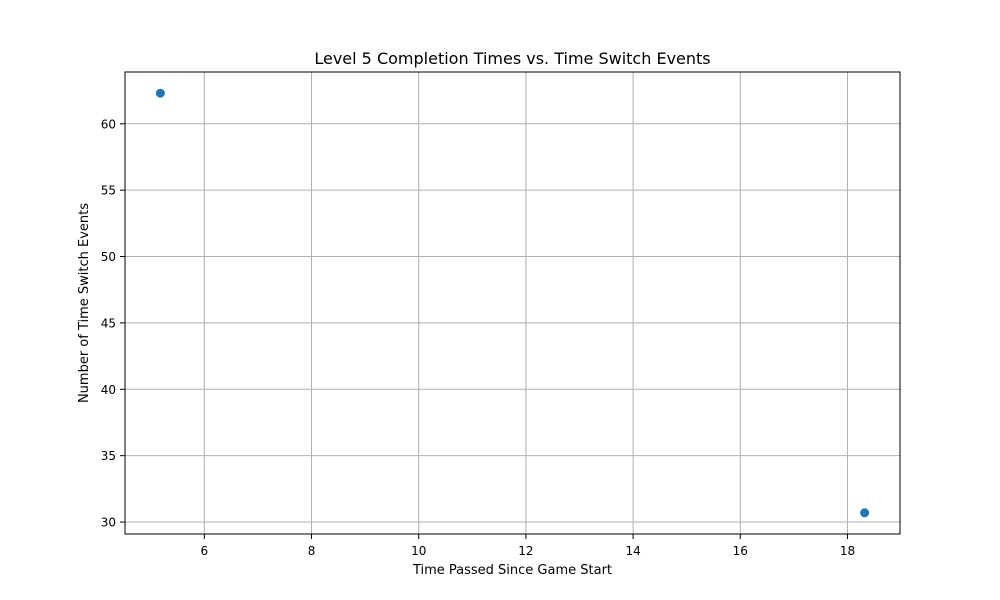 This screenshot has height=600, width=1000. What do you see at coordinates (312, 551) in the screenshot?
I see `x-tick-label: 8` at bounding box center [312, 551].